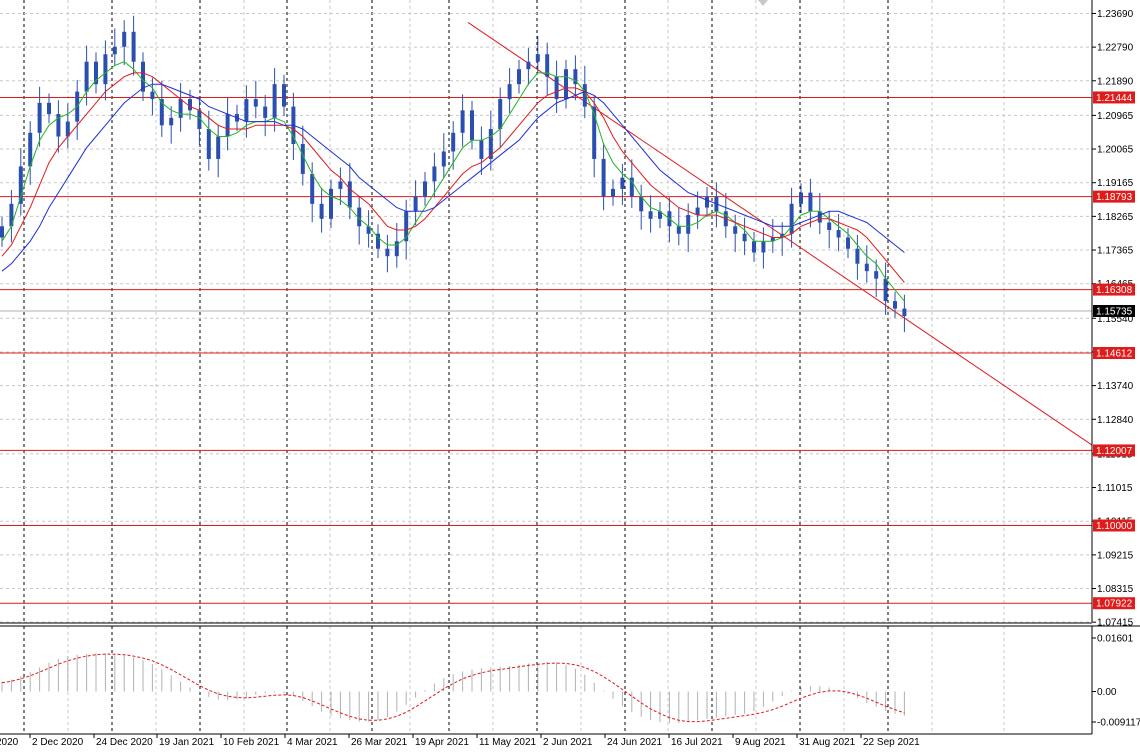 The height and width of the screenshot is (754, 1140). I want to click on current-price-tag-label: 1.15735, so click(1114, 312).